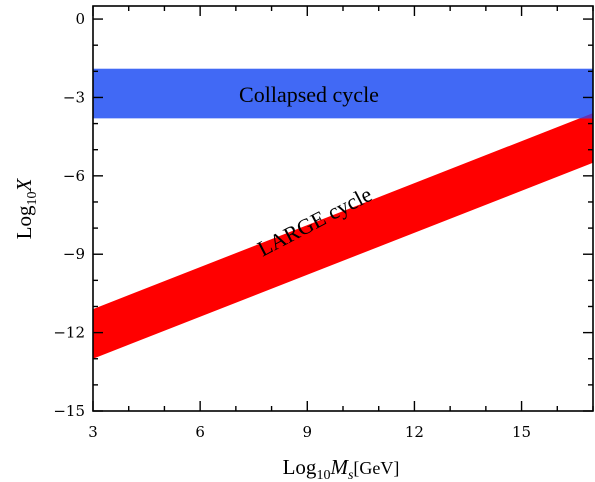 This screenshot has height=482, width=595. I want to click on x-axis-title: Log10Ms[GeV], so click(341, 468).